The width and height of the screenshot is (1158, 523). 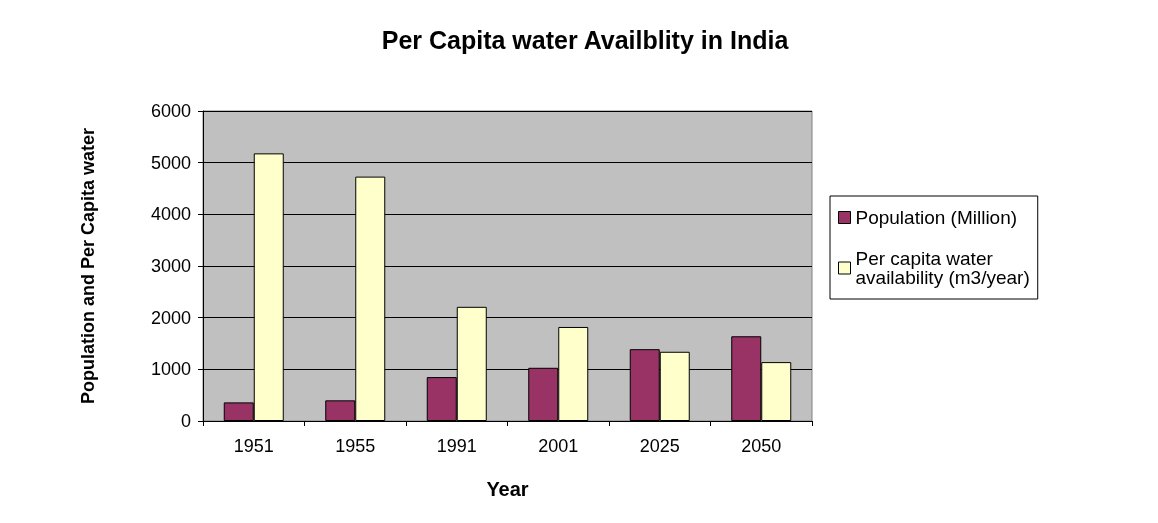 What do you see at coordinates (185, 421) in the screenshot?
I see `y-tick-label: 0` at bounding box center [185, 421].